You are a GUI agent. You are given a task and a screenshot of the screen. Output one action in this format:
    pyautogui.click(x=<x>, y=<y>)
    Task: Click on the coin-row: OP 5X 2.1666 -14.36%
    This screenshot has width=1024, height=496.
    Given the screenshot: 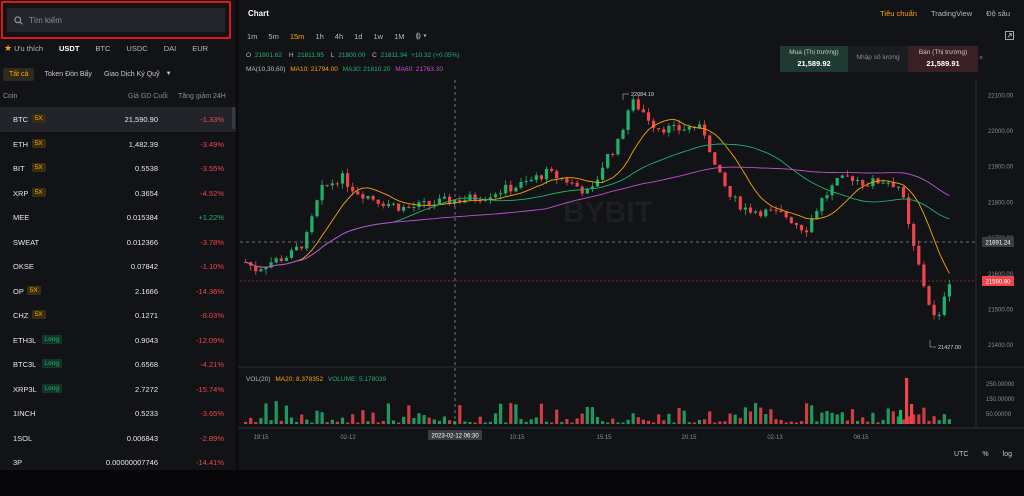 What is the action you would take?
    pyautogui.click(x=118, y=291)
    